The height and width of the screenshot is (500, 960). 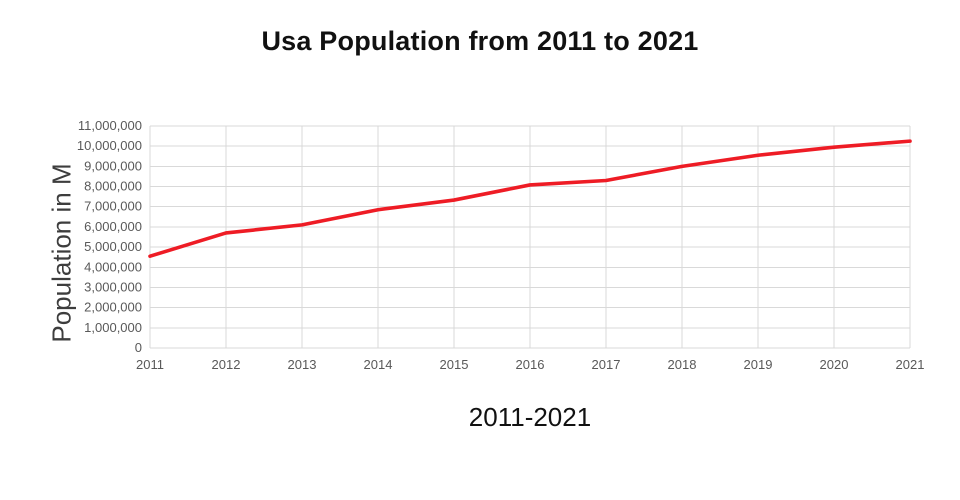 I want to click on y-tick-label: 3,000,000, so click(x=113, y=286).